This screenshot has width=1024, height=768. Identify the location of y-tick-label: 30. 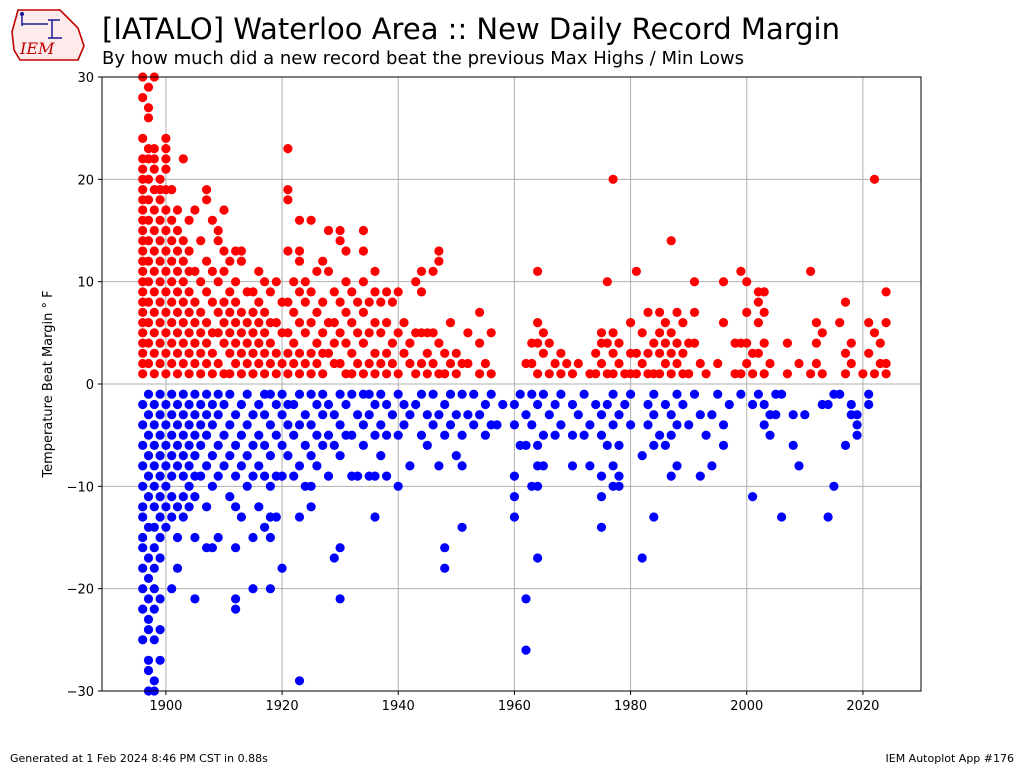
(85, 78).